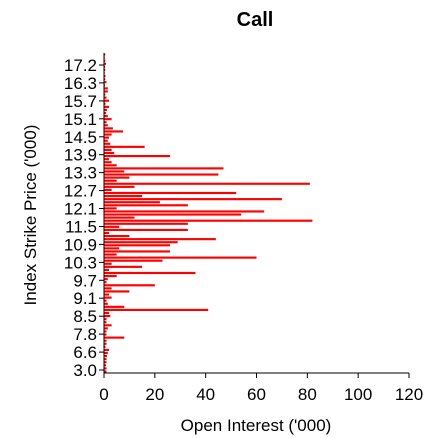 Image resolution: width=428 pixels, height=438 pixels. What do you see at coordinates (80, 155) in the screenshot?
I see `y-tick-label: 13.9` at bounding box center [80, 155].